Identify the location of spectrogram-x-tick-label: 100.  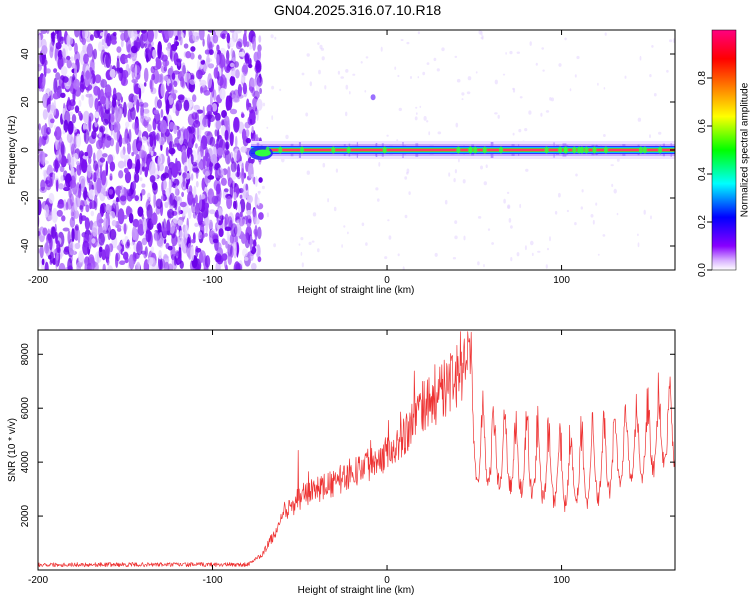
(561, 280).